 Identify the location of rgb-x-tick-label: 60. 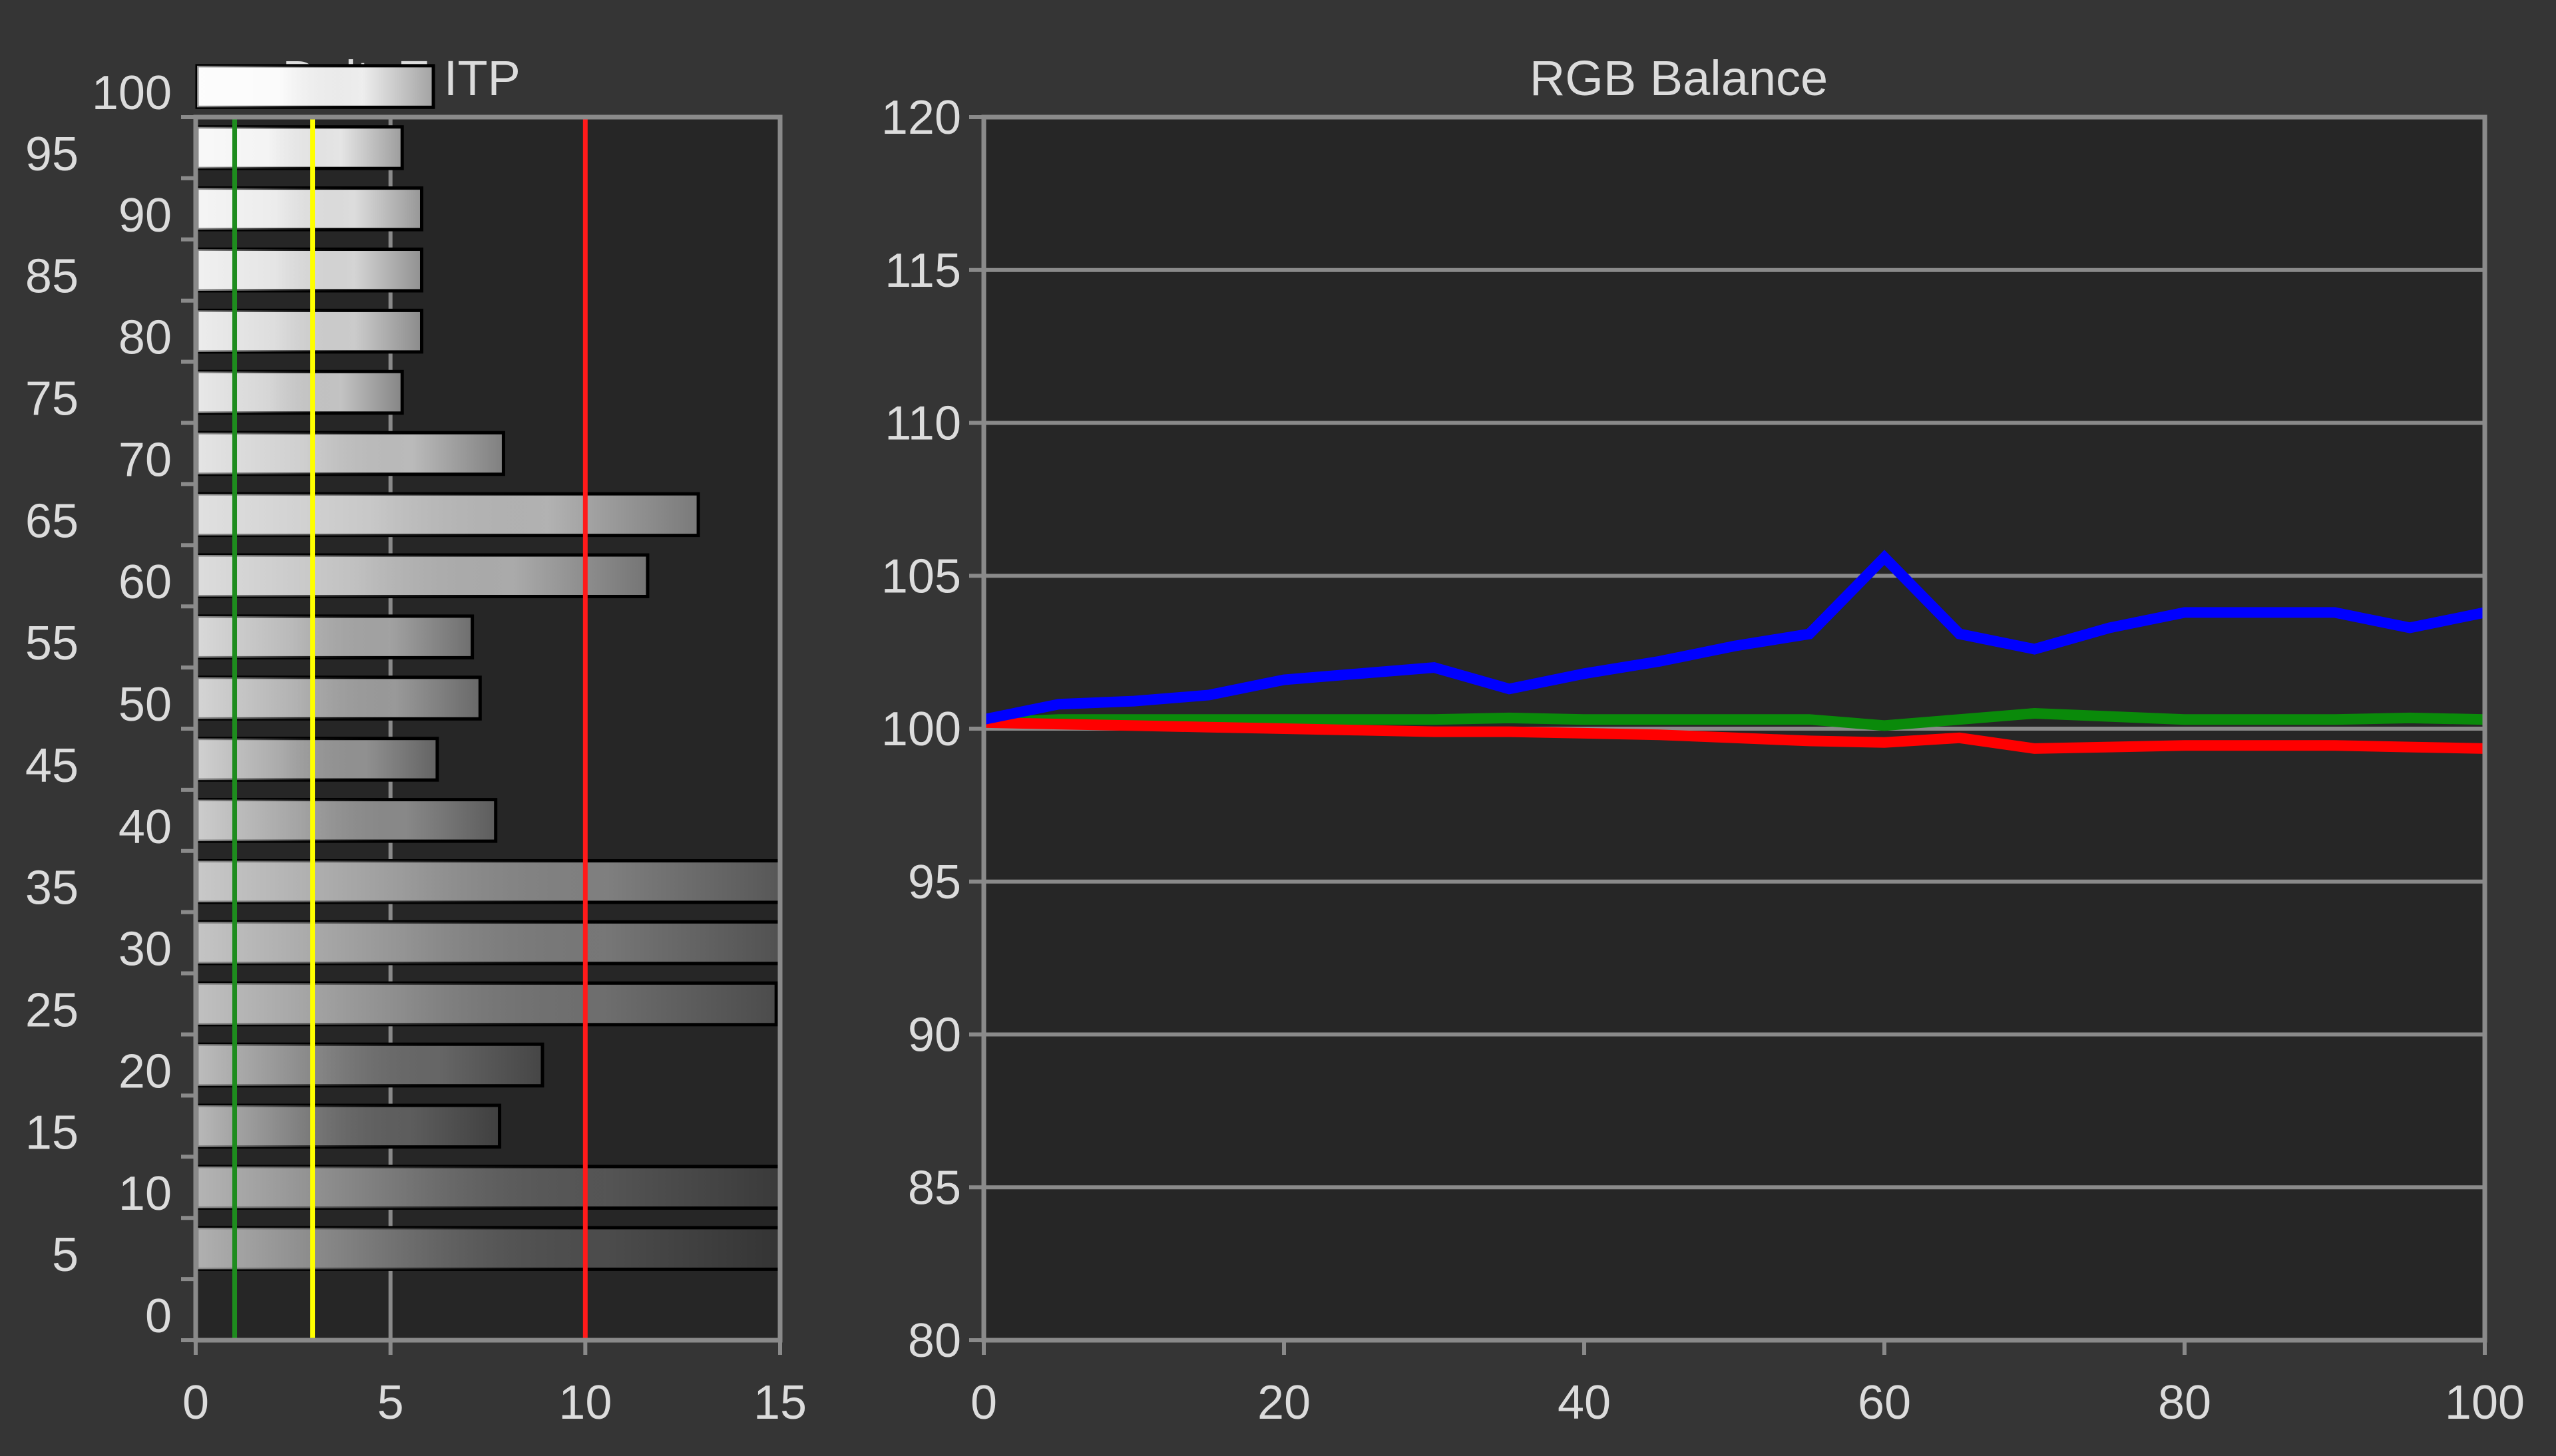
(1884, 1402).